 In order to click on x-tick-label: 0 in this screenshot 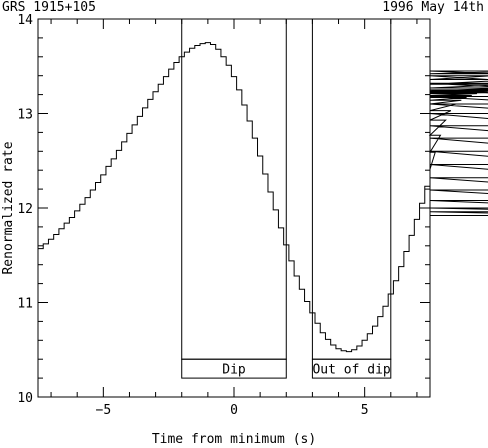, I will do `click(234, 410)`.